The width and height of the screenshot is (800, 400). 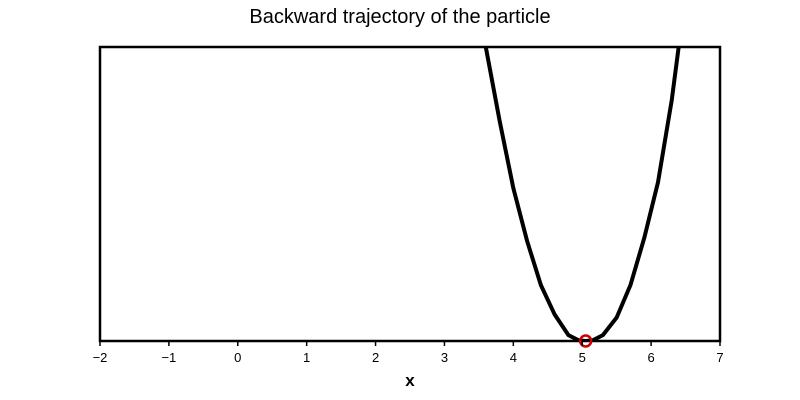 What do you see at coordinates (100, 357) in the screenshot?
I see `x-tick-label: −2` at bounding box center [100, 357].